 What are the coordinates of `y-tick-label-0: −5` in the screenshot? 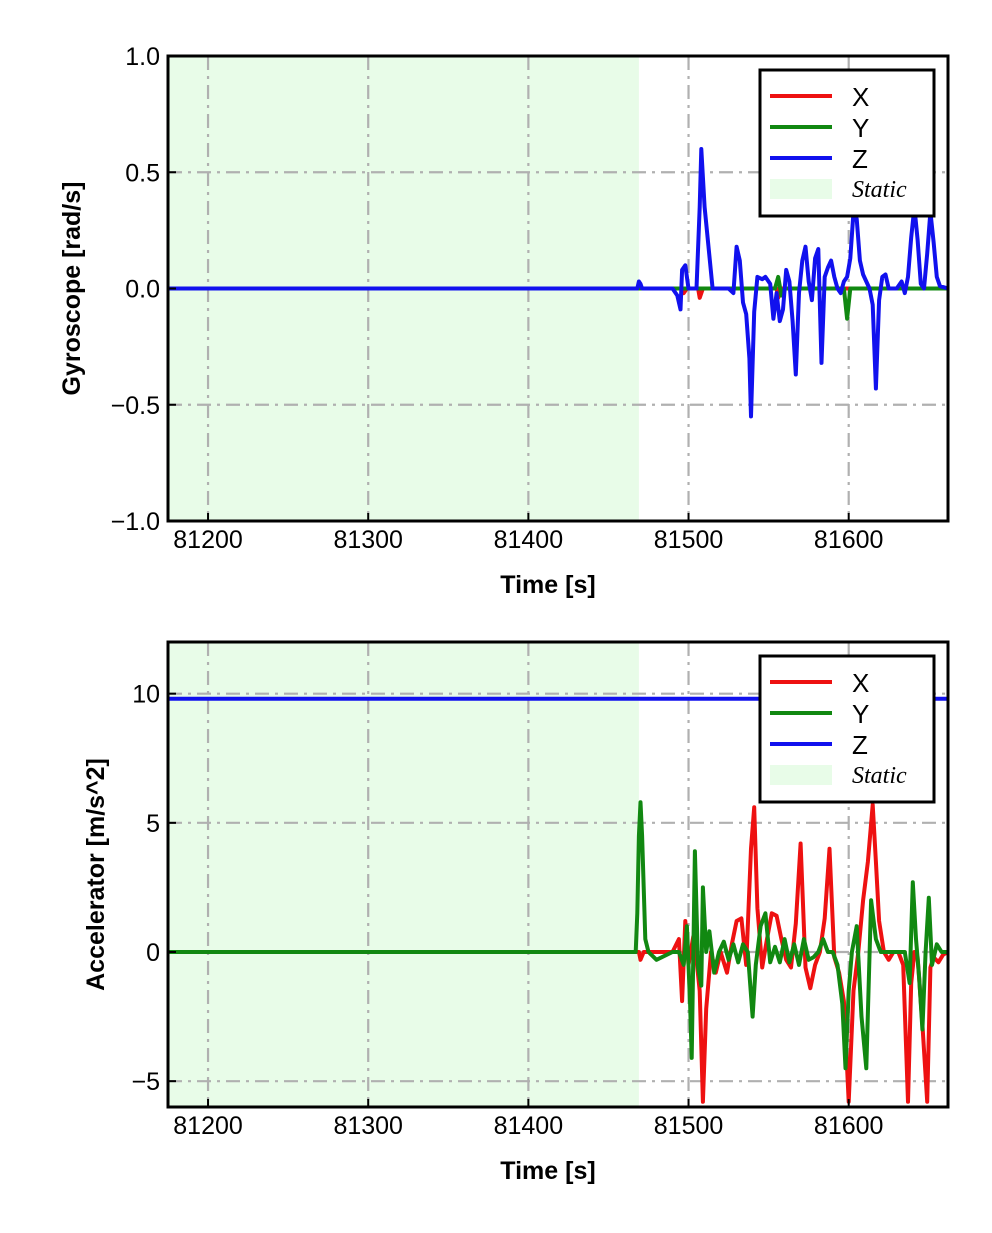 It's located at (145, 1082).